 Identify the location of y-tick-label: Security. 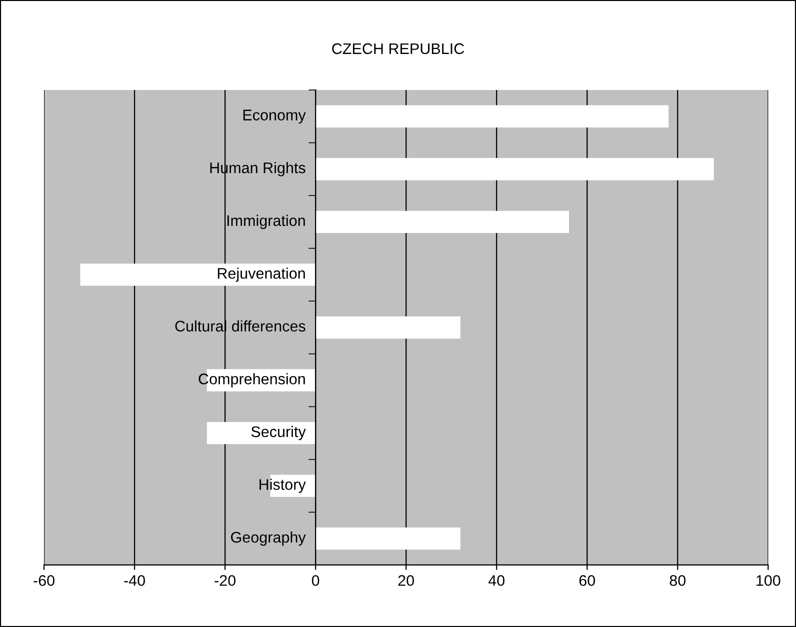
(278, 433).